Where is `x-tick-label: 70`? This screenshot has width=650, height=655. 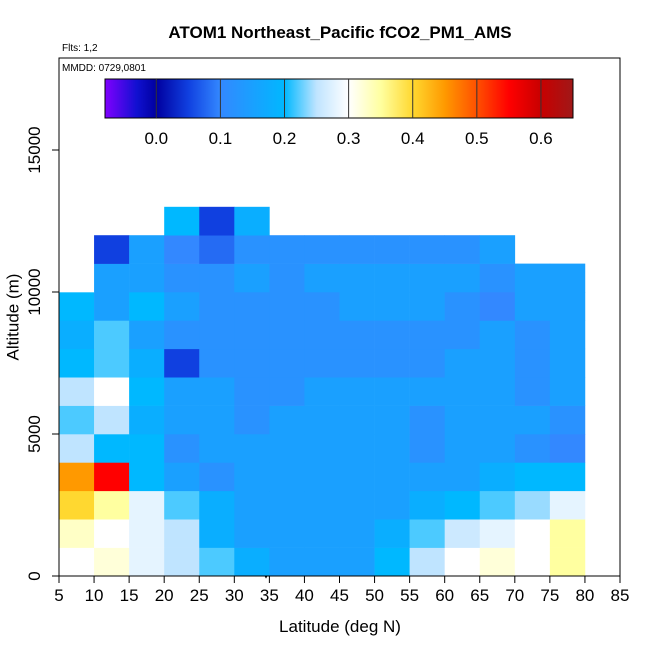 x-tick-label: 70 is located at coordinates (514, 595).